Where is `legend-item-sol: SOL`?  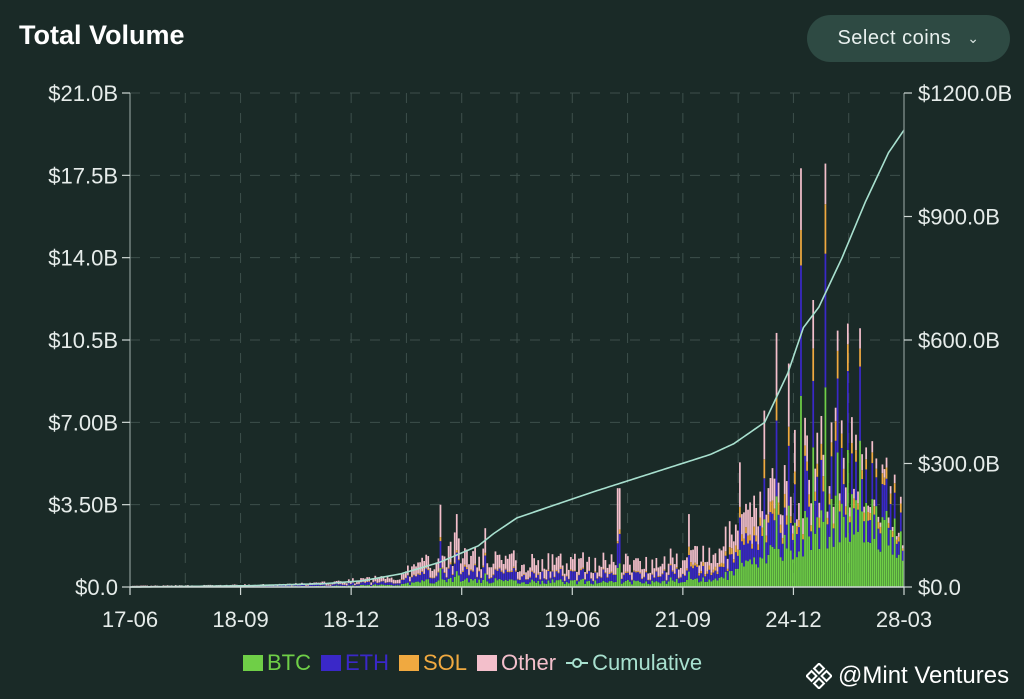
legend-item-sol: SOL is located at coordinates (433, 663).